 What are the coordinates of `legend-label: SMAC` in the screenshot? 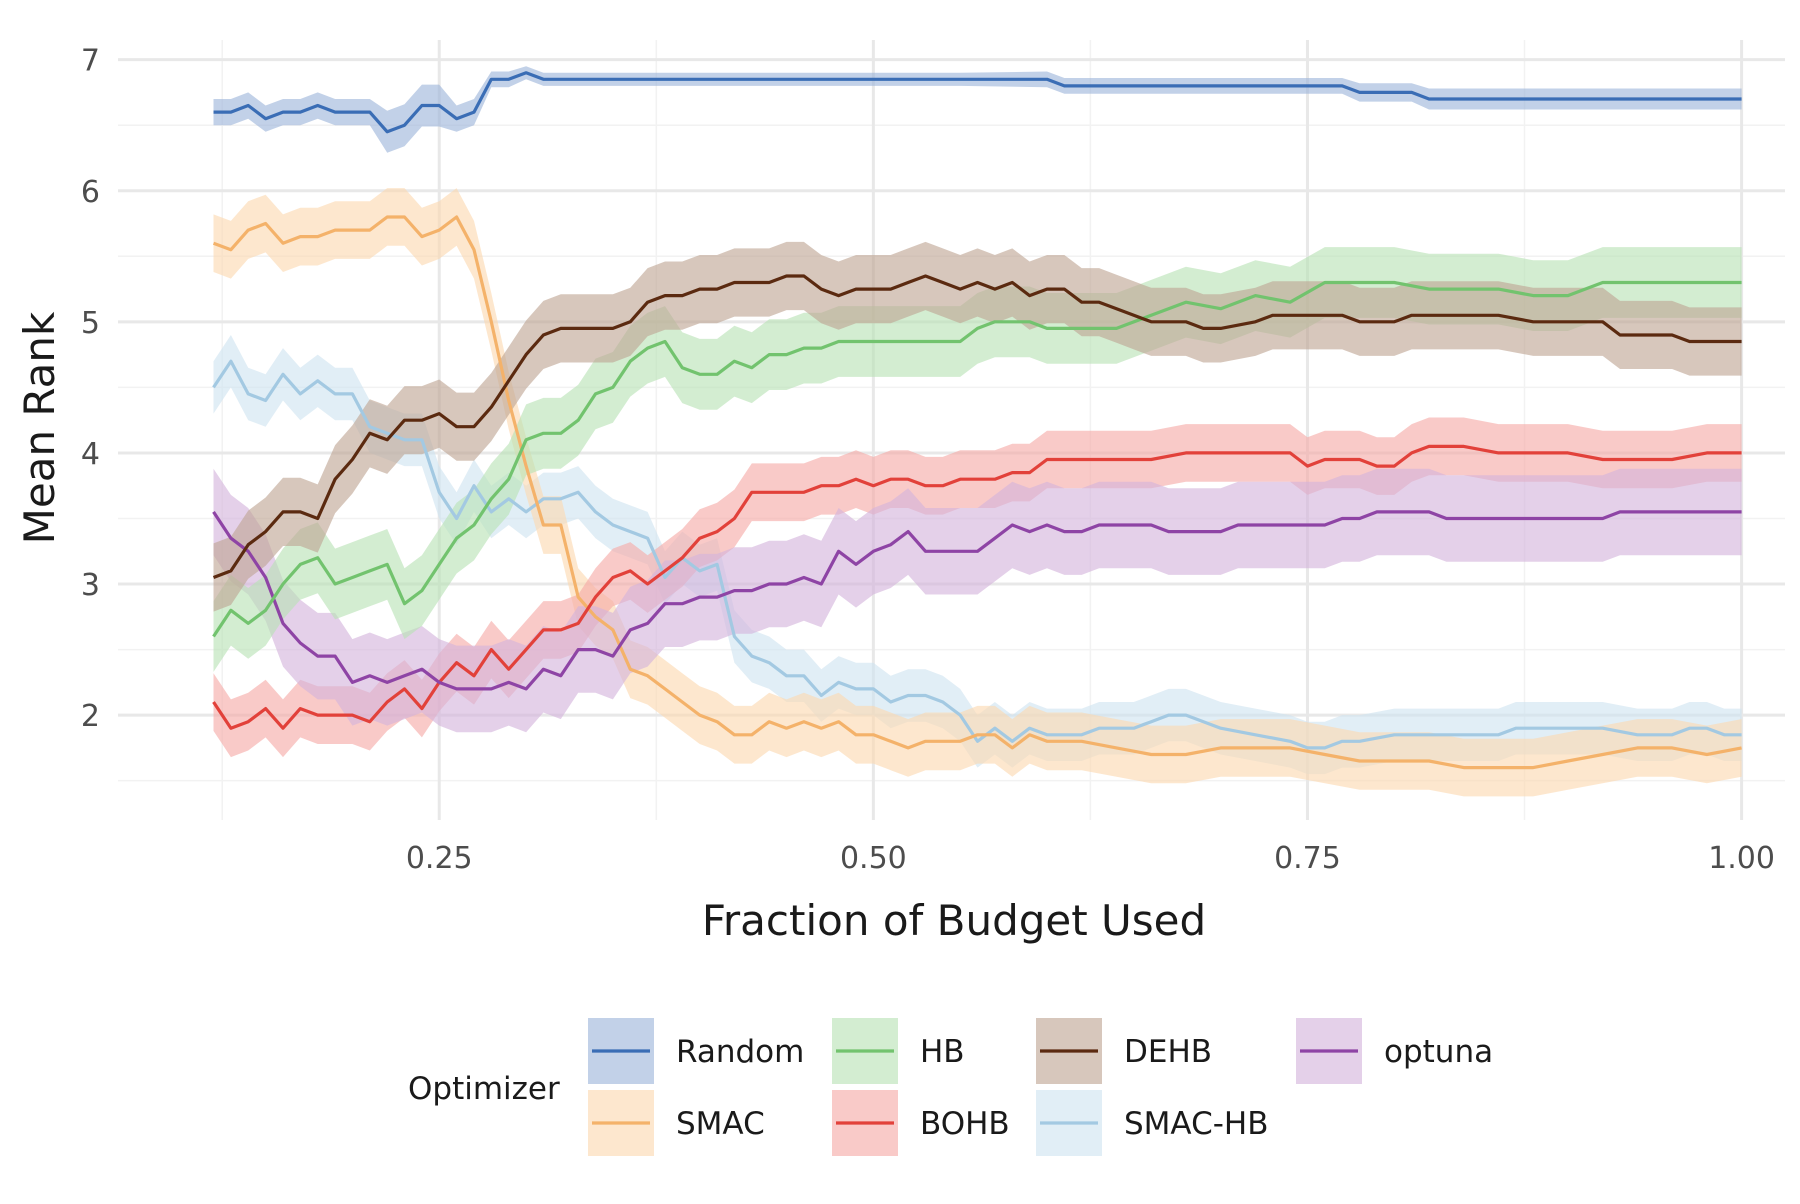 It's located at (720, 1124).